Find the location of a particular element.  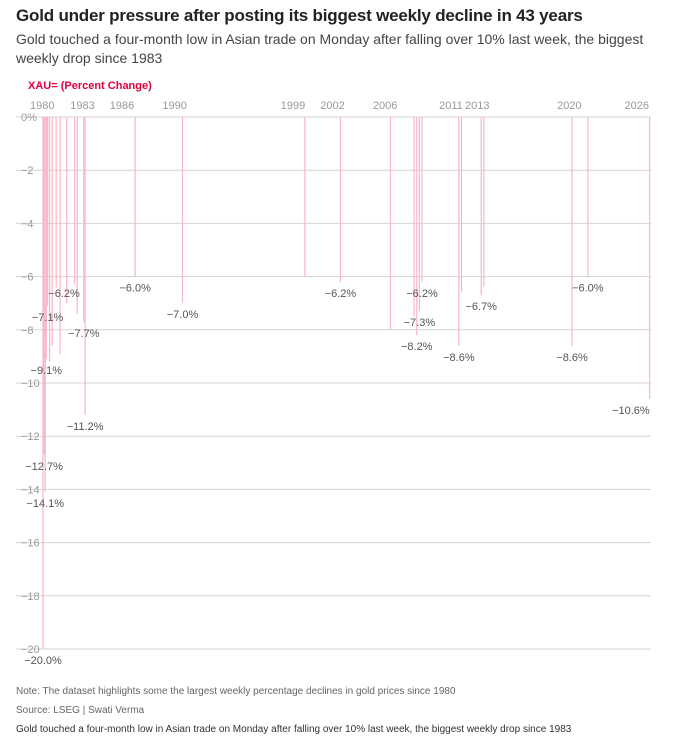

data-label: −7.7% is located at coordinates (84, 334).